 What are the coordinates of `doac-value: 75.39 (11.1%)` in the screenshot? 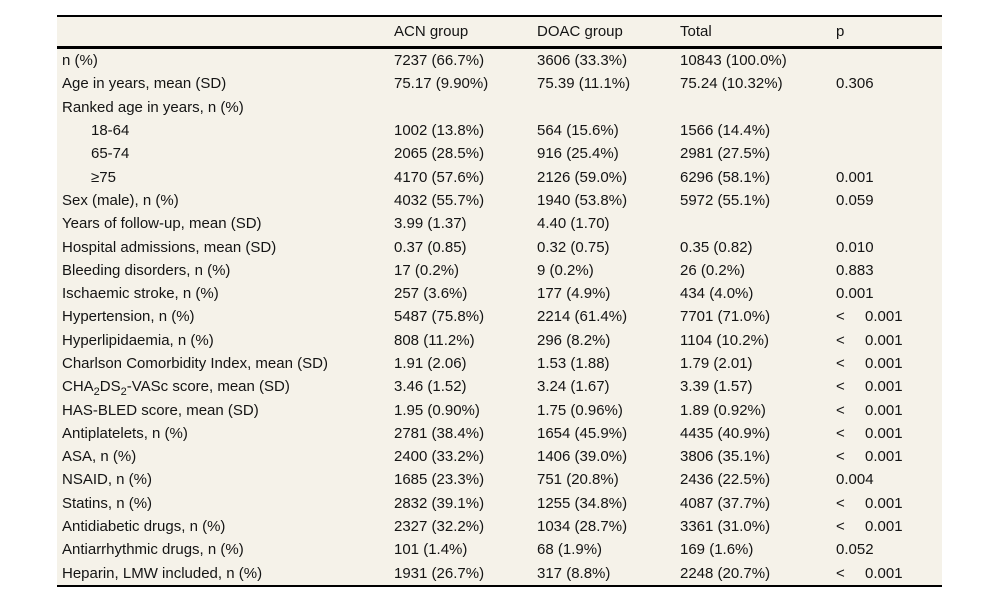 It's located at (584, 84).